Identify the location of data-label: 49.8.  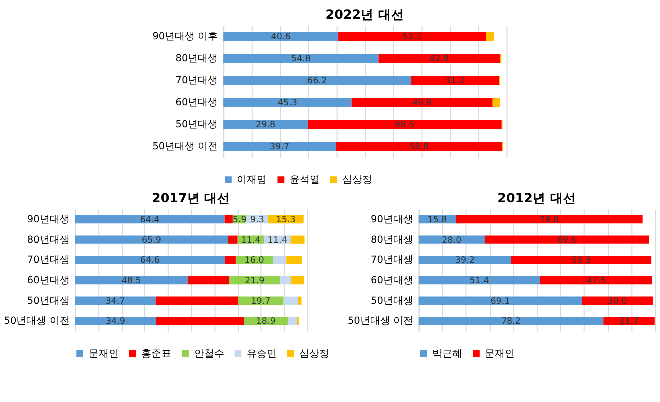
(422, 103).